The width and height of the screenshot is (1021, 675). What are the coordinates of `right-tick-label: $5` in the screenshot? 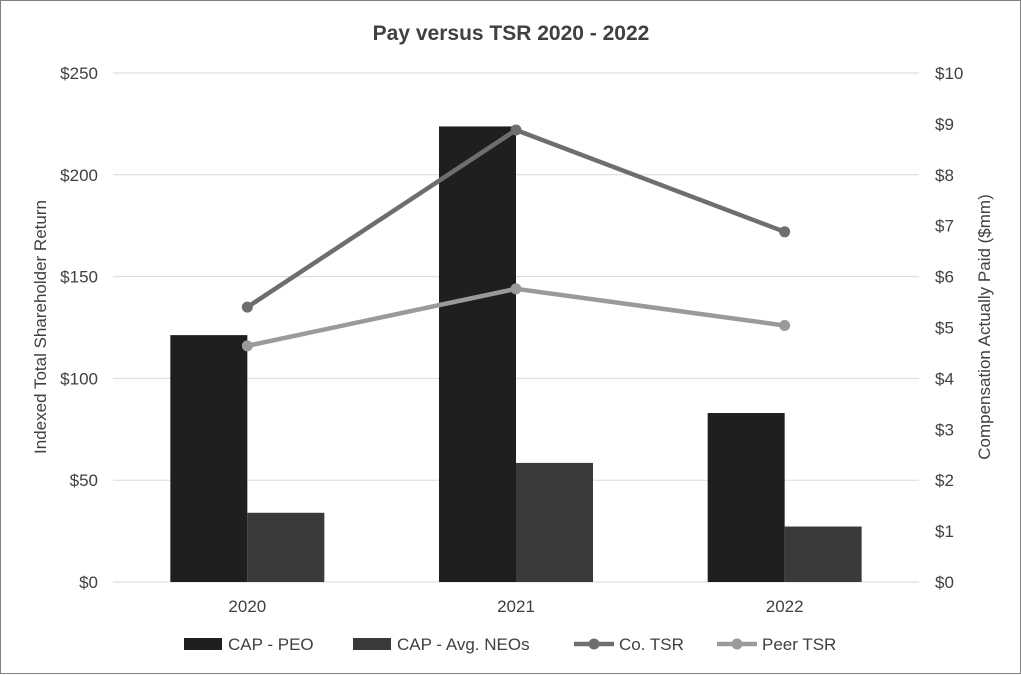 It's located at (944, 328).